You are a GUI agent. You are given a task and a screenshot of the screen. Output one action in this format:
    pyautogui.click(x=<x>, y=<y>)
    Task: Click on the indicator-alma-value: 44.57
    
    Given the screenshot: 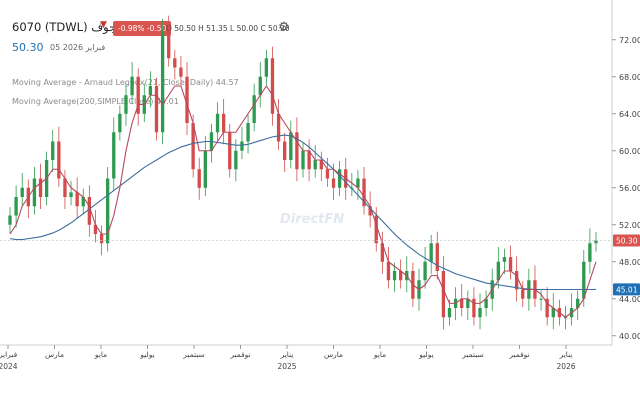 What is the action you would take?
    pyautogui.click(x=227, y=82)
    